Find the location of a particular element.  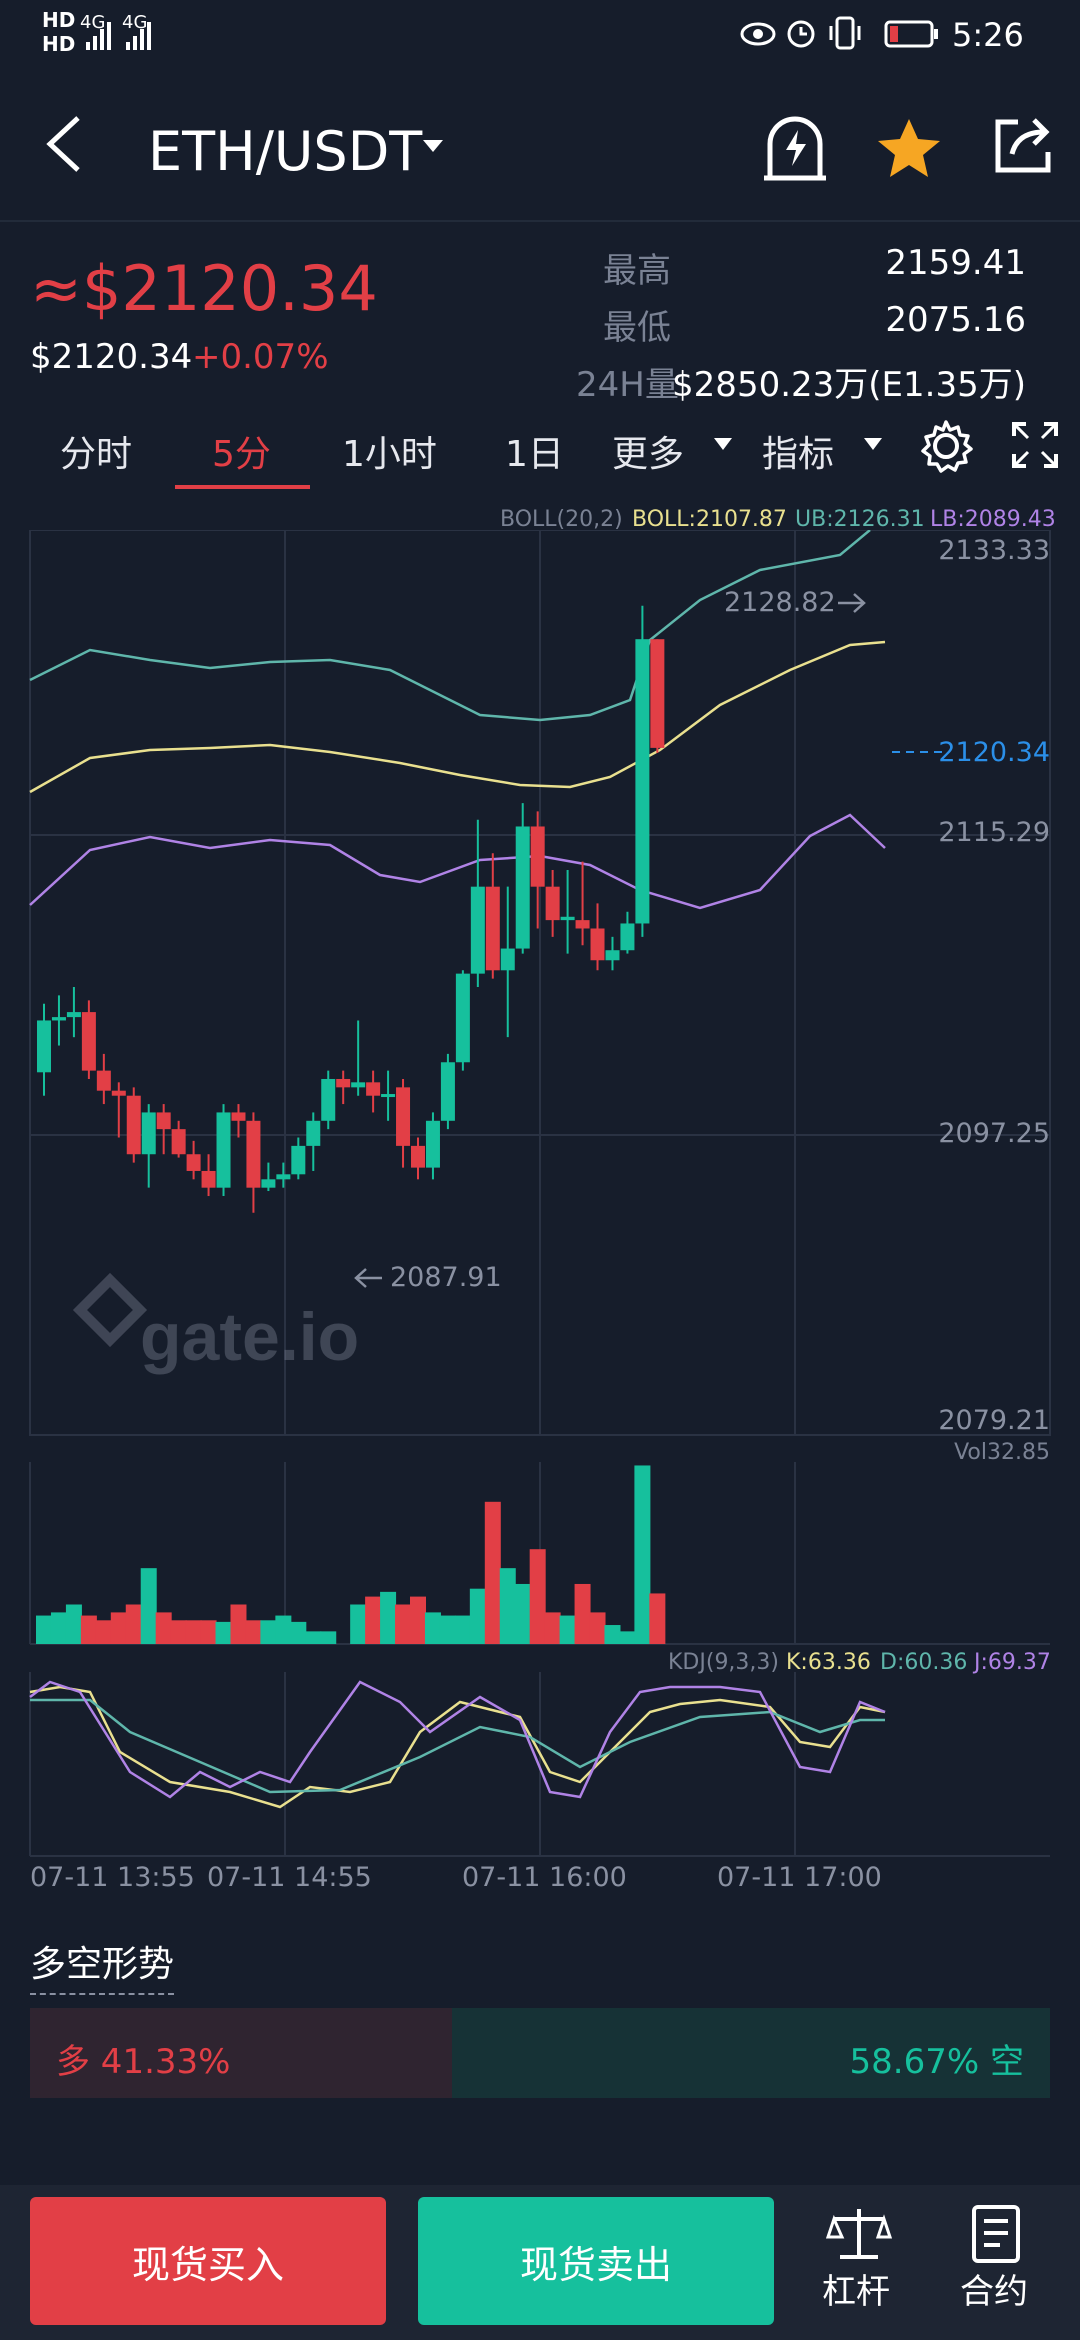

spot-sell-button: 现货卖出 is located at coordinates (596, 2261).